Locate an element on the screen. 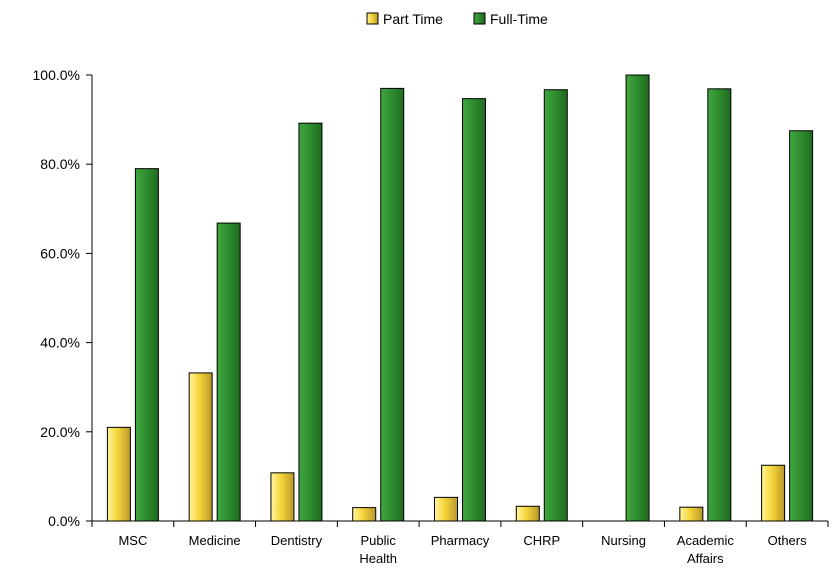 The height and width of the screenshot is (581, 836). x-category-label: Medicine is located at coordinates (215, 540).